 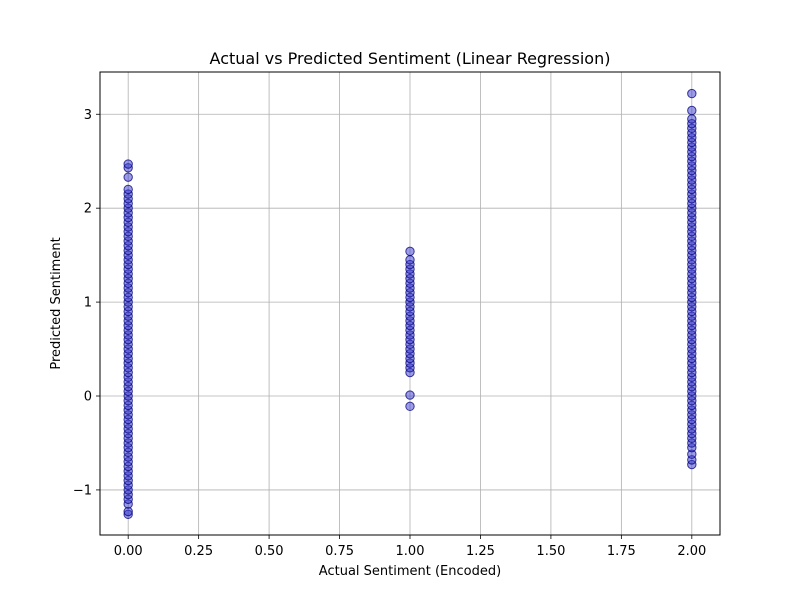 What do you see at coordinates (128, 551) in the screenshot?
I see `x-tick-label: 0.00` at bounding box center [128, 551].